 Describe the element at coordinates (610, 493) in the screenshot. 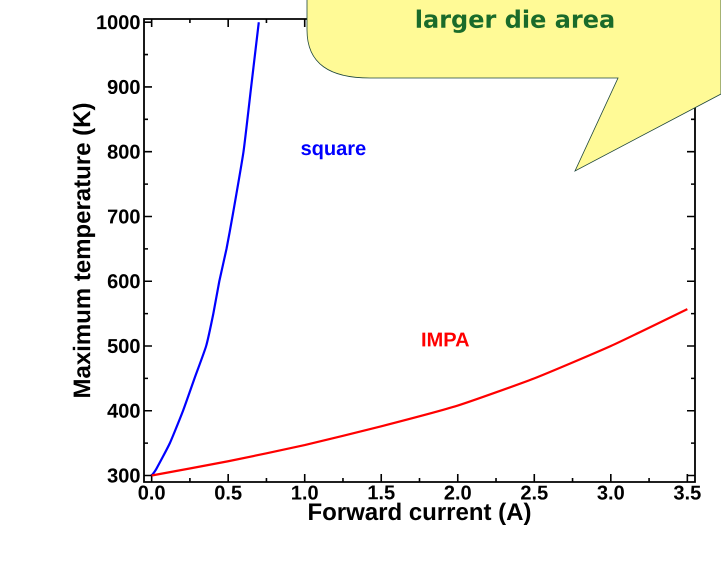

I see `x-tick-label: 3.0` at that location.